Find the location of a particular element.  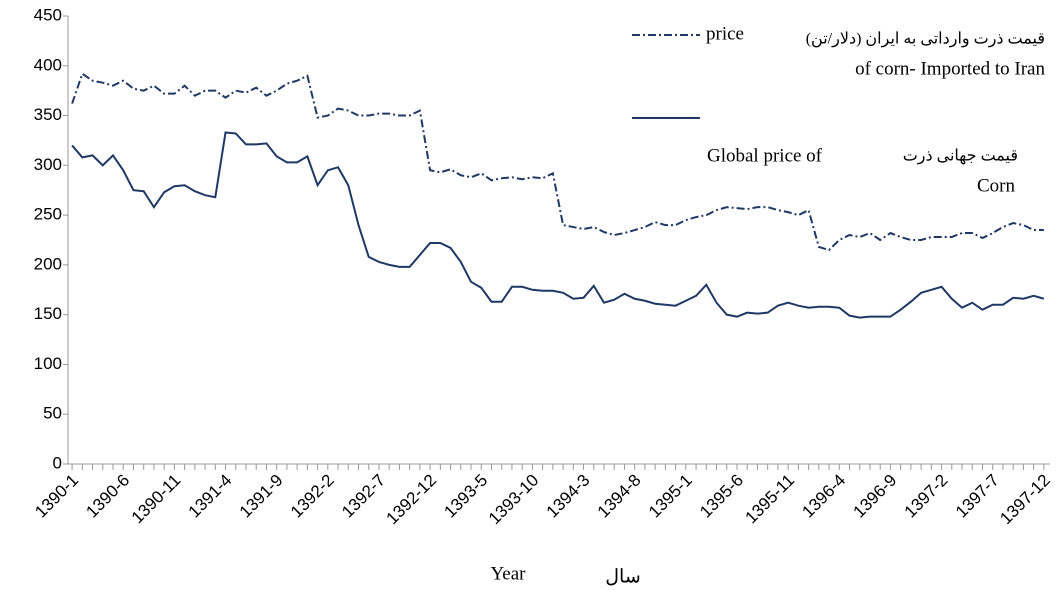

legend-annotation: of corn- Imported to Iran is located at coordinates (950, 68).